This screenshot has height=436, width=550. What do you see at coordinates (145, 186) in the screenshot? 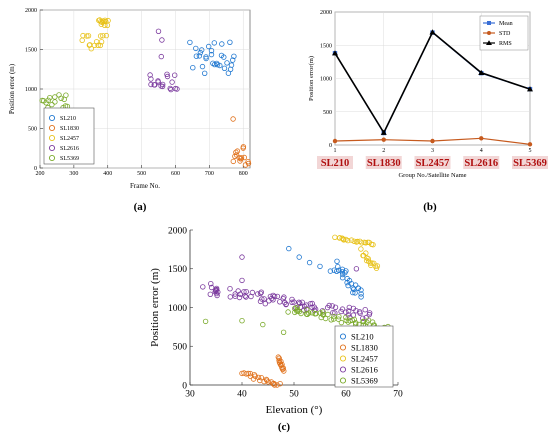
I see `x-axis-label: Frame No.` at bounding box center [145, 186].